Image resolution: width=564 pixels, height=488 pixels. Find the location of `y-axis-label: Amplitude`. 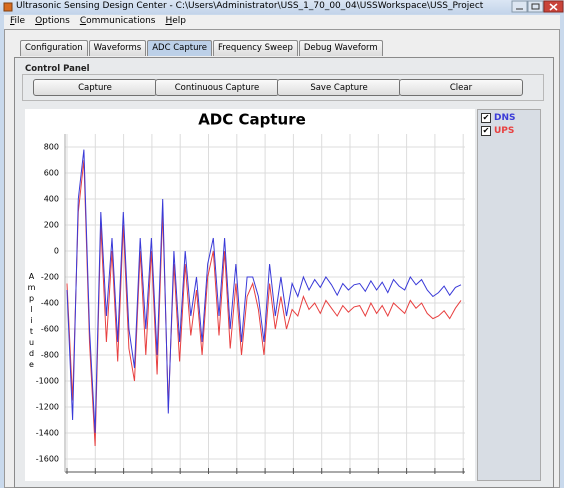

y-axis-label: Amplitude is located at coordinates (31, 321).